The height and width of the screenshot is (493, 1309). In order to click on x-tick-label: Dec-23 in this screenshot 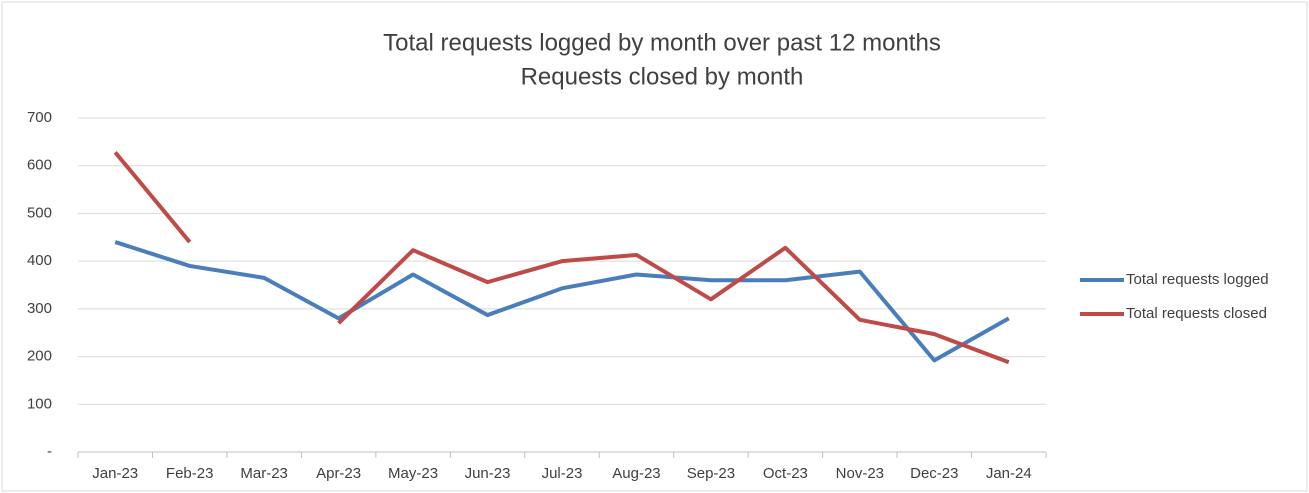, I will do `click(934, 473)`.